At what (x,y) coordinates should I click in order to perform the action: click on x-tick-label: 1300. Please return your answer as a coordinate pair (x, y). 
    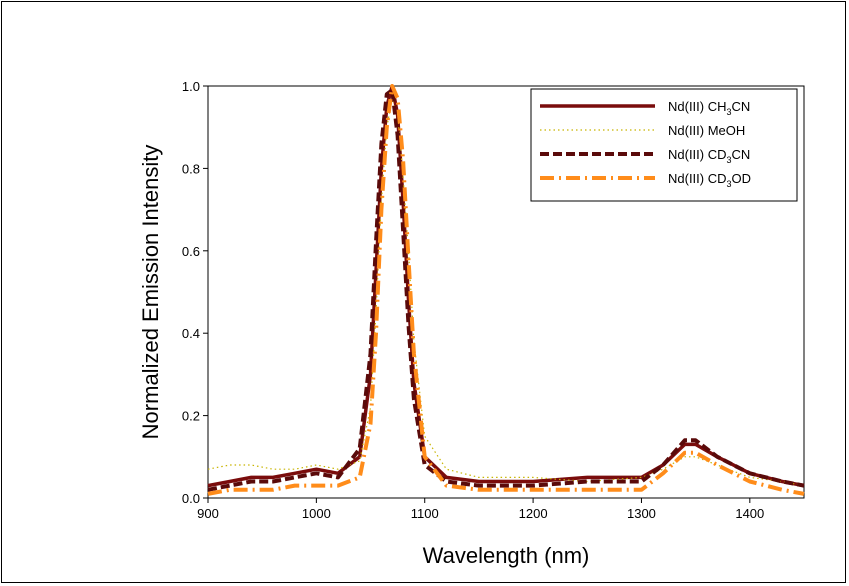
    Looking at the image, I should click on (641, 513).